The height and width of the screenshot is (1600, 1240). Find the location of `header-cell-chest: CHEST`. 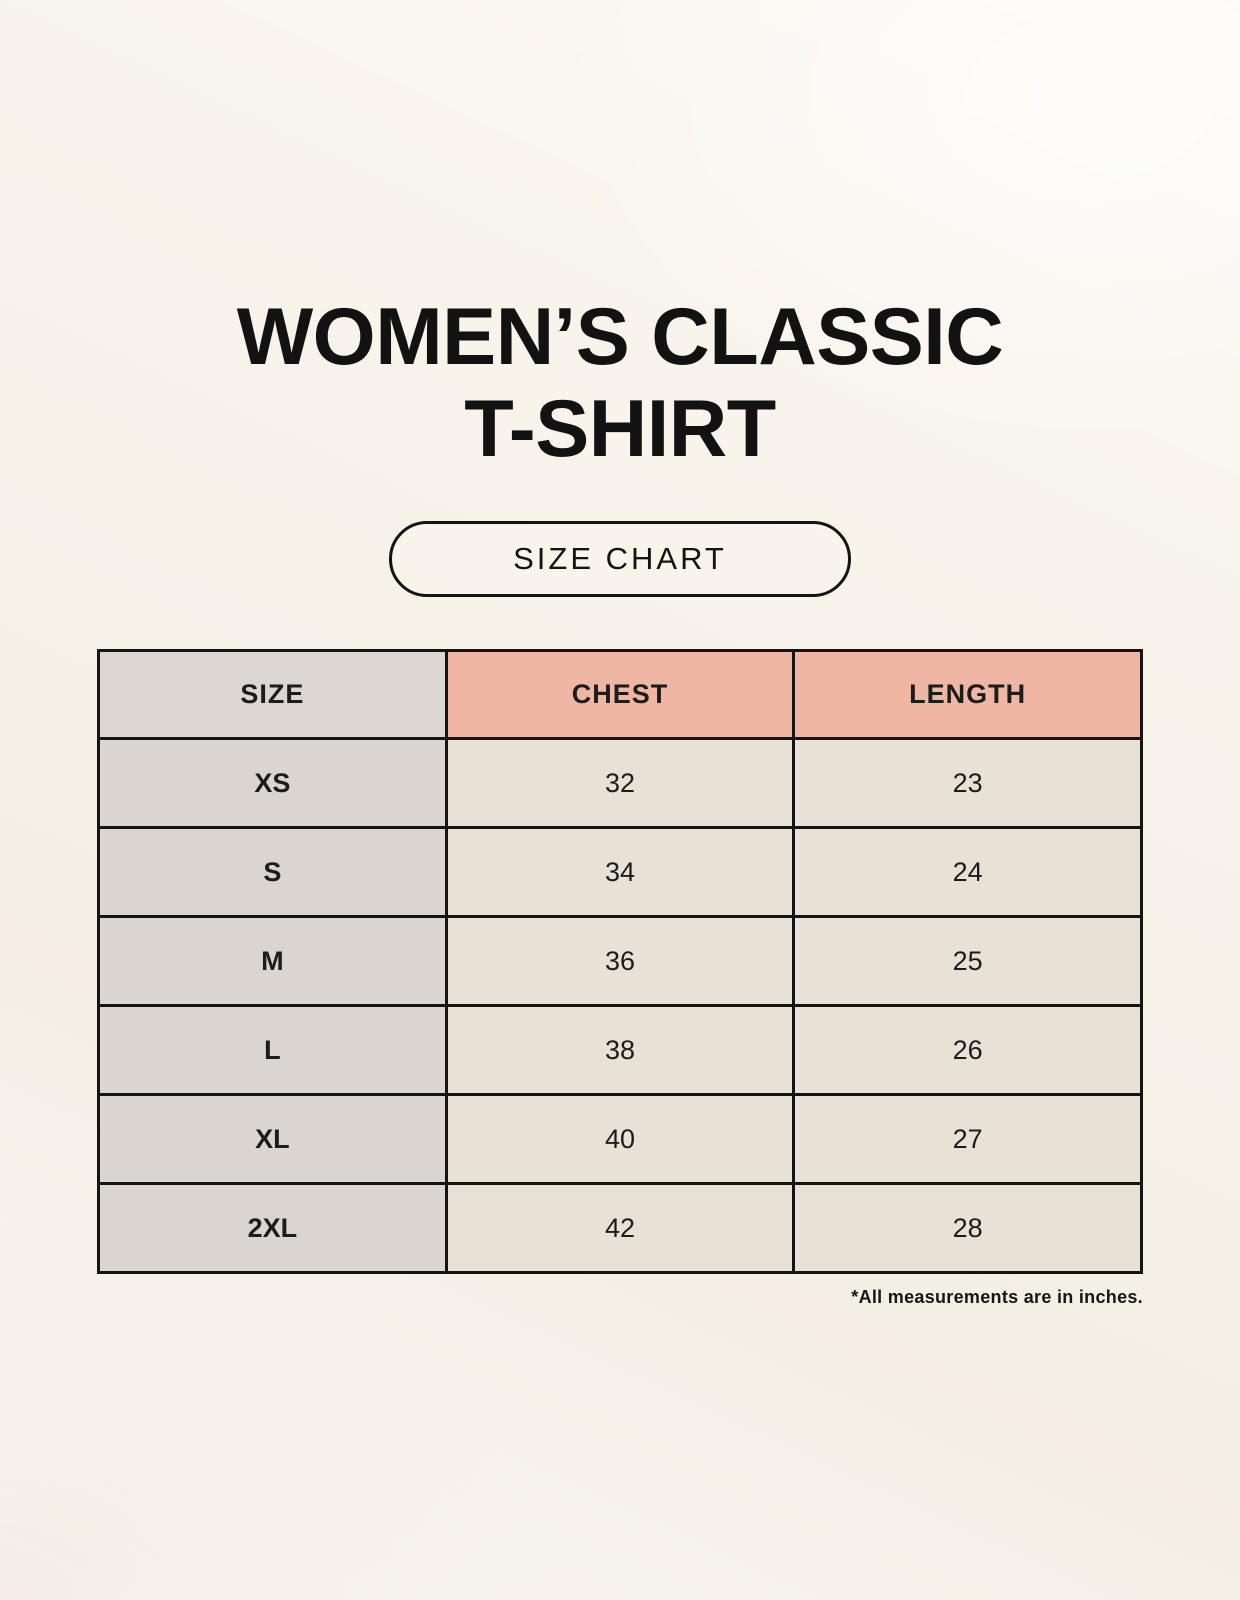

header-cell-chest: CHEST is located at coordinates (620, 695).